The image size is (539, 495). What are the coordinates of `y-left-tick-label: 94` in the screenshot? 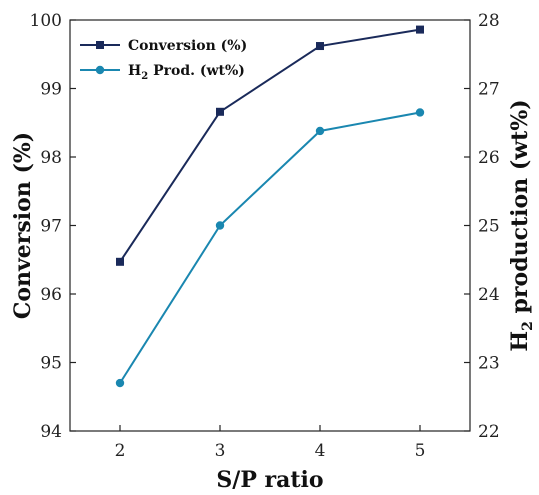 It's located at (51, 432).